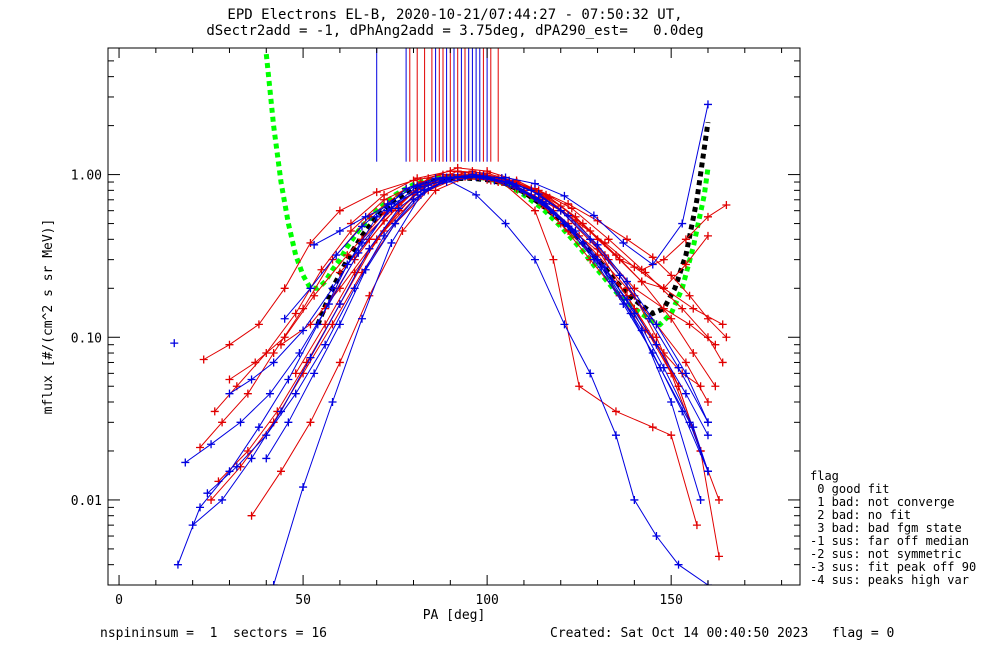  Describe the element at coordinates (119, 600) in the screenshot. I see `x-tick-label: 0` at that location.